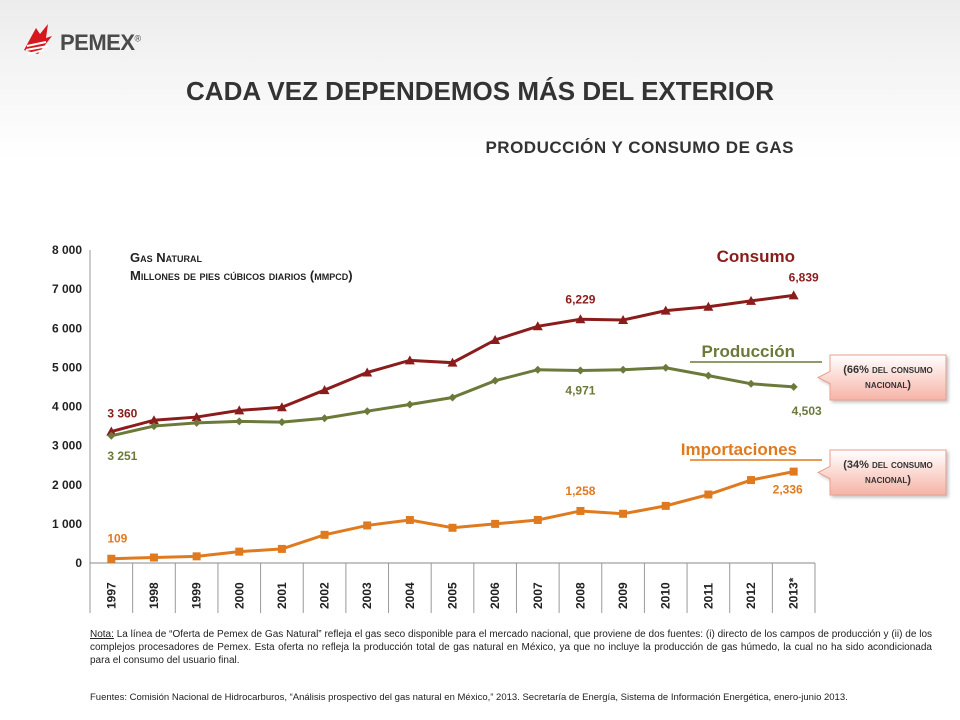  Describe the element at coordinates (67, 367) in the screenshot. I see `y-tick-label: 5 000` at that location.